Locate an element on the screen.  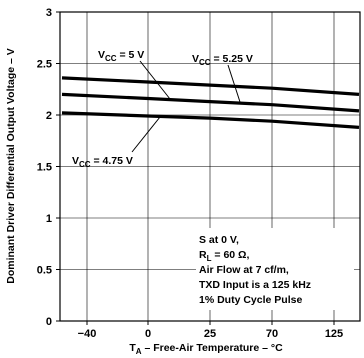
annotation-line-2: RL = 60 Ω, is located at coordinates (224, 256).